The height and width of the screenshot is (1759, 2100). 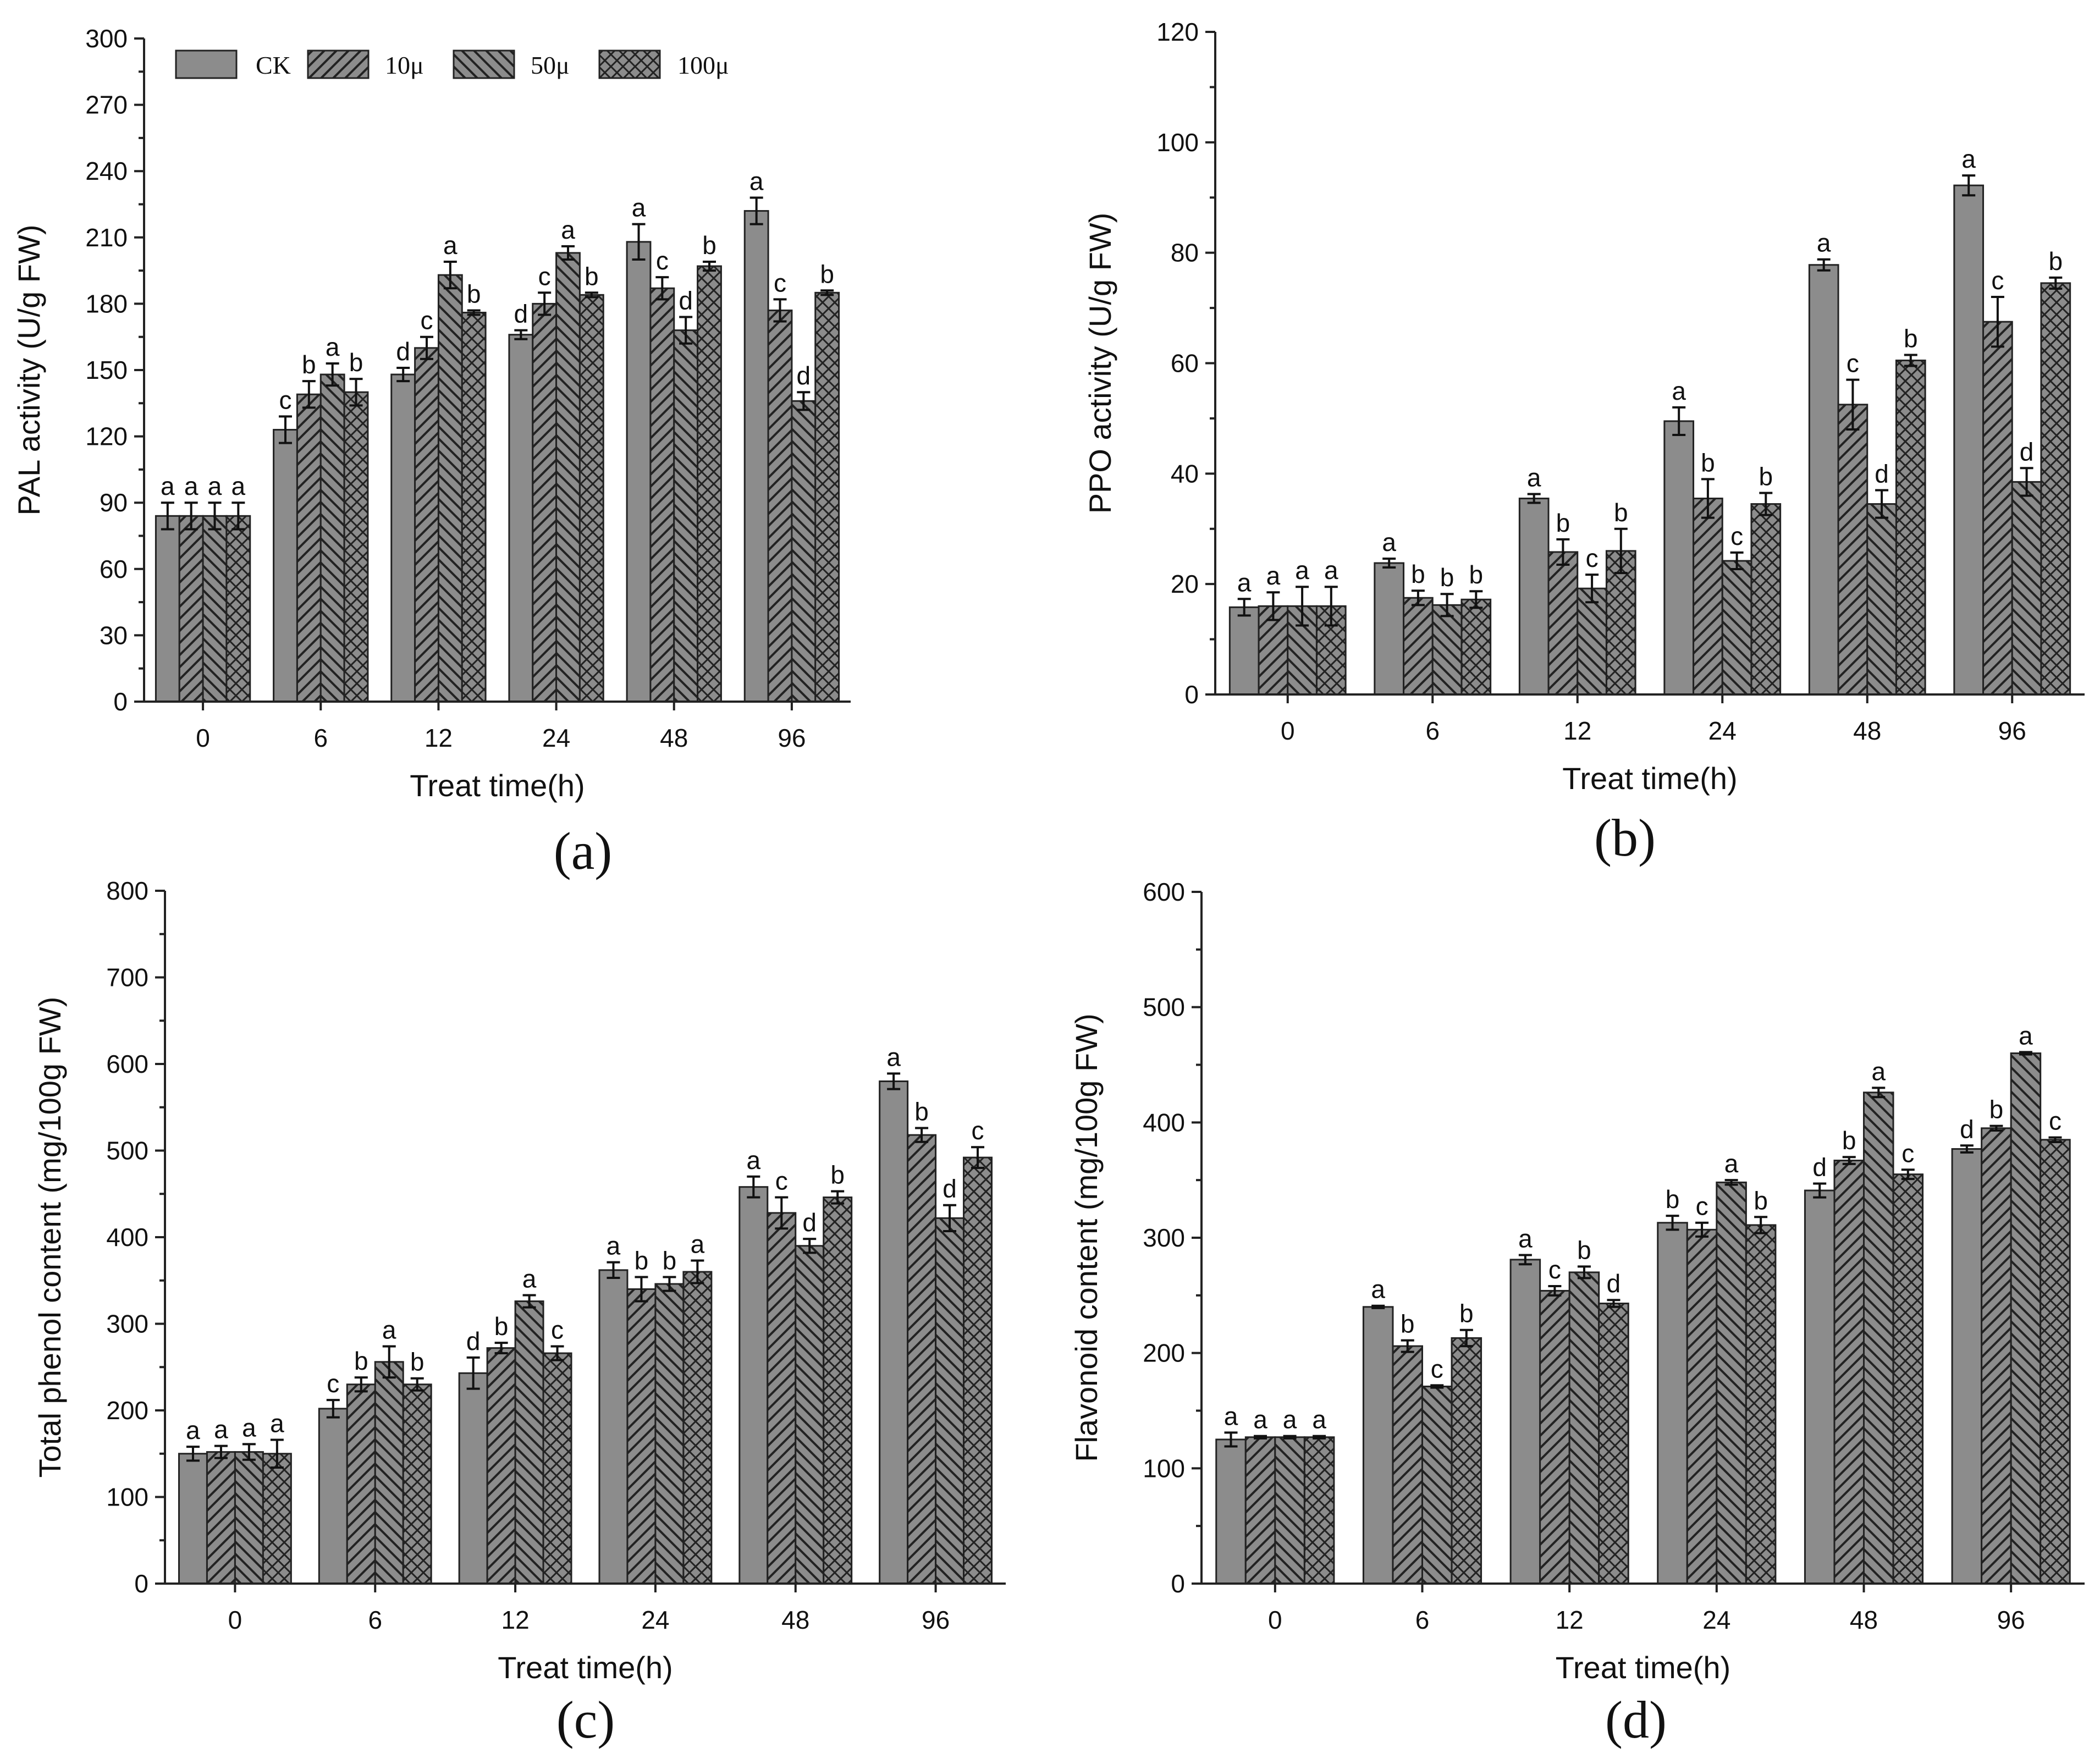 I want to click on x-tick-label: 12, so click(x=515, y=1620).